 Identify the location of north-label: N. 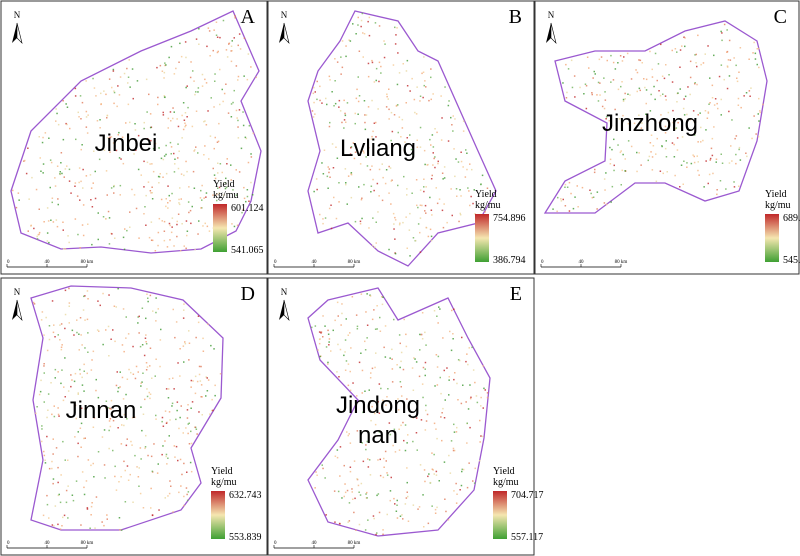
(551, 15).